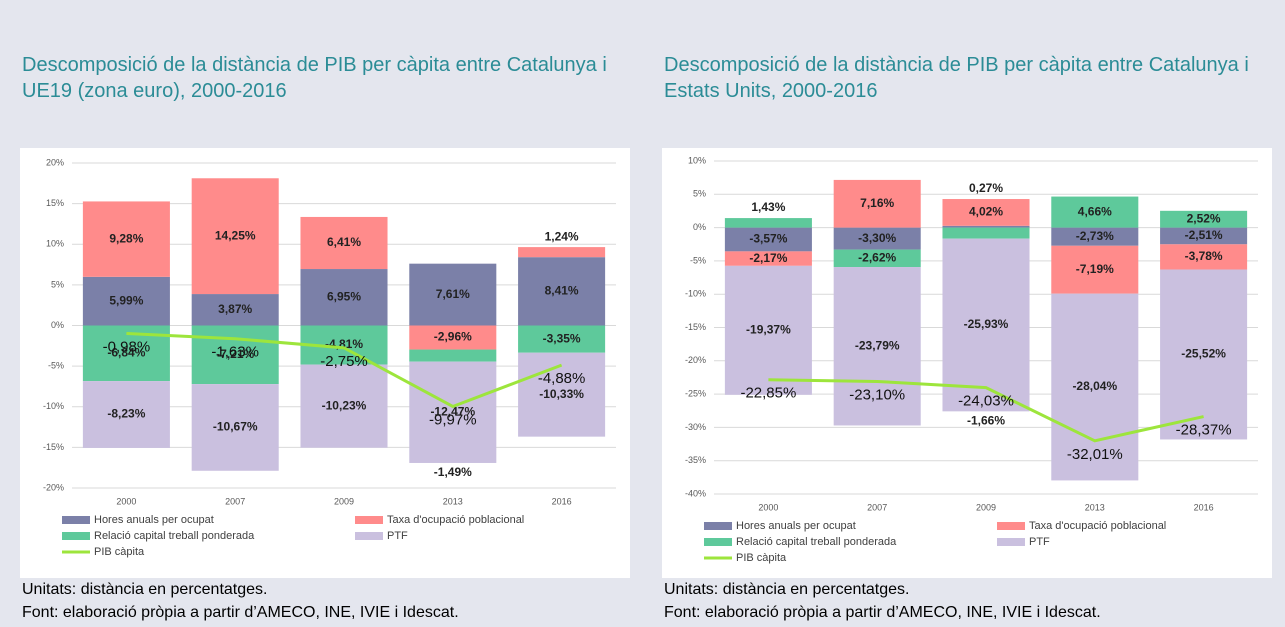 This screenshot has height=627, width=1285. I want to click on line-label: -28,37%, so click(1204, 430).